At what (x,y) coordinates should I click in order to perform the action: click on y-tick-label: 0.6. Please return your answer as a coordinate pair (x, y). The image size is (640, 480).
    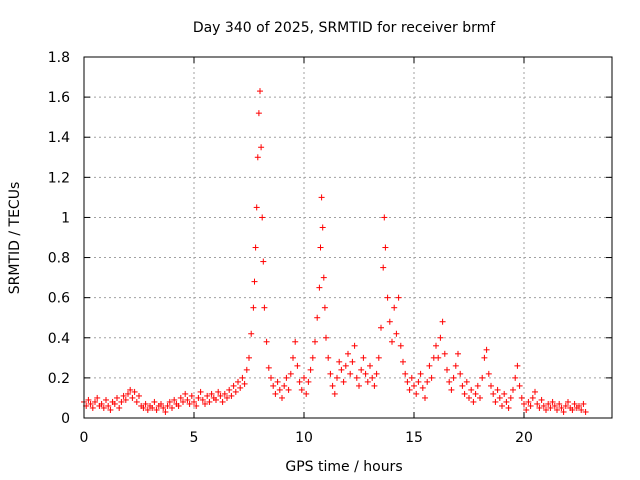
    Looking at the image, I should click on (59, 299).